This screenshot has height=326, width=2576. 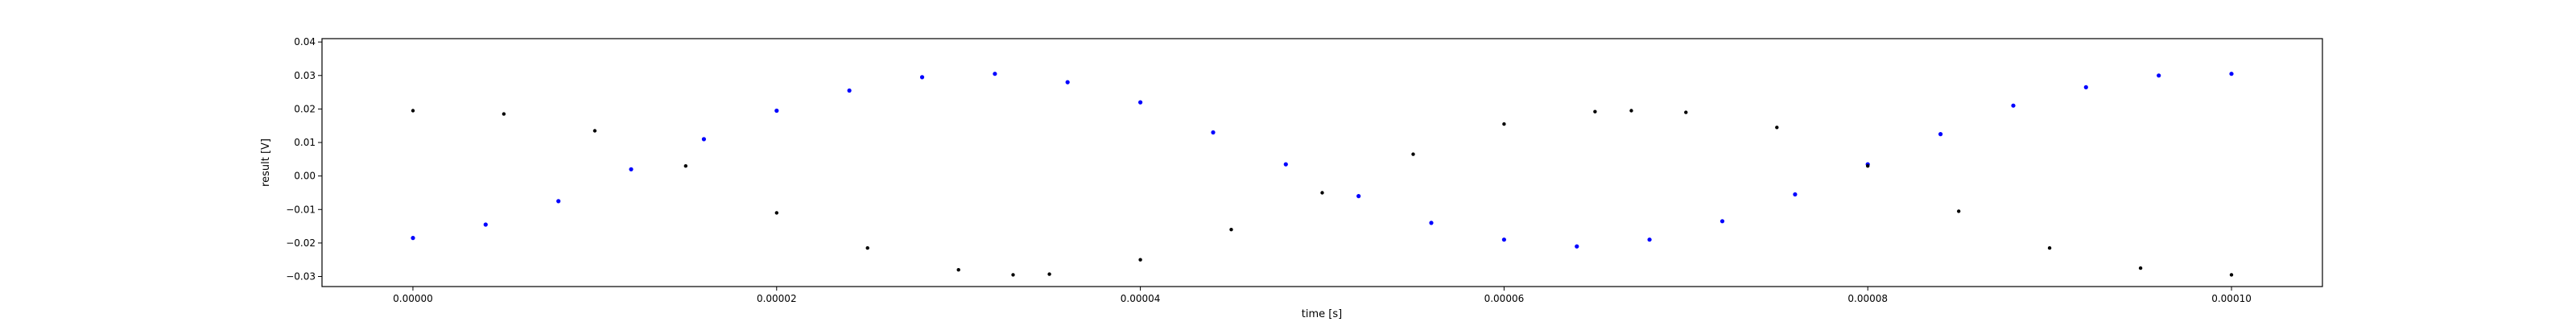 I want to click on y-tick-label: 0.03, so click(x=305, y=75).